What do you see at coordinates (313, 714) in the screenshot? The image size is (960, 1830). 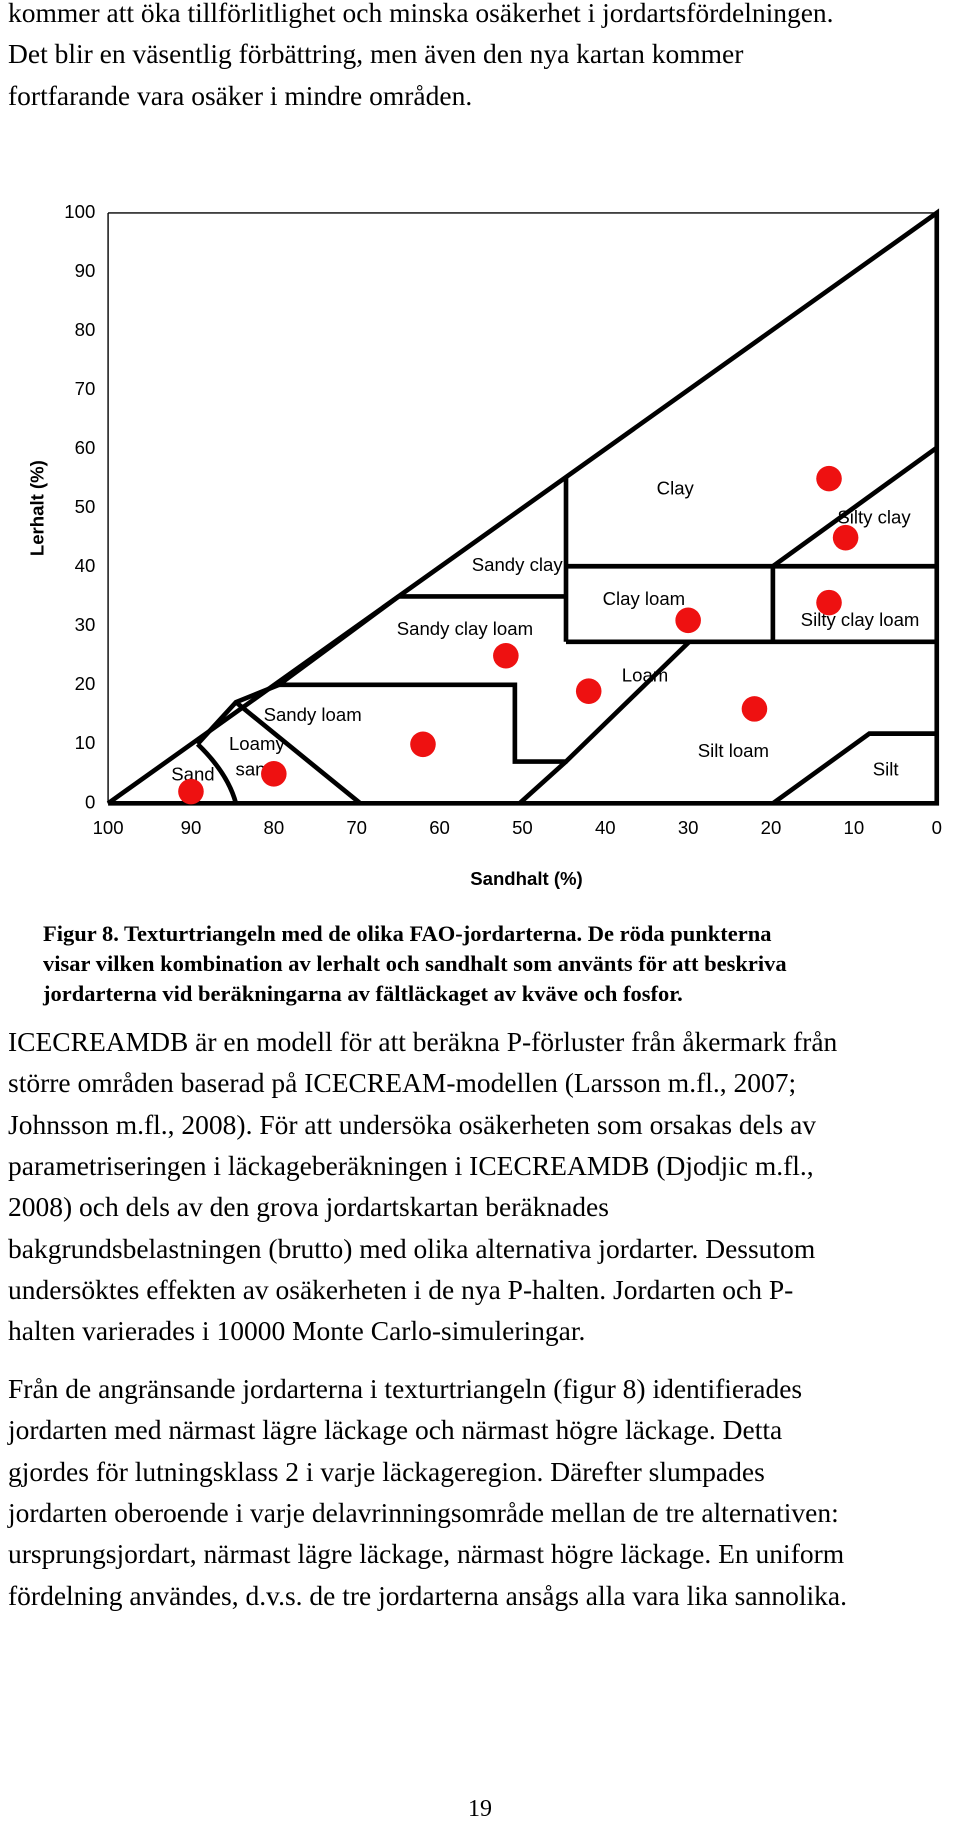 I see `region-label: Sandy loam` at bounding box center [313, 714].